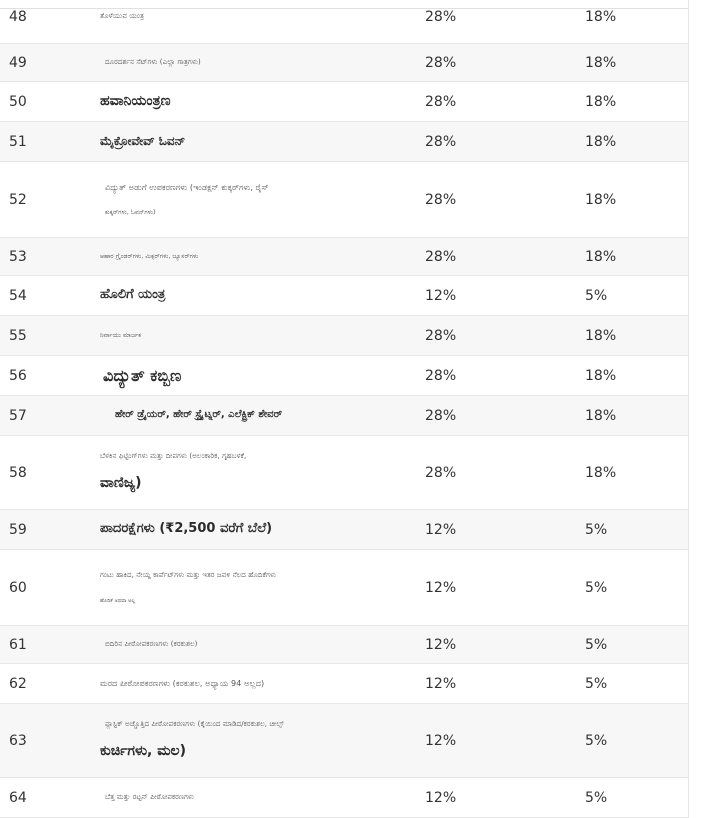 This screenshot has height=818, width=702. I want to click on row-number: 63, so click(18, 740).